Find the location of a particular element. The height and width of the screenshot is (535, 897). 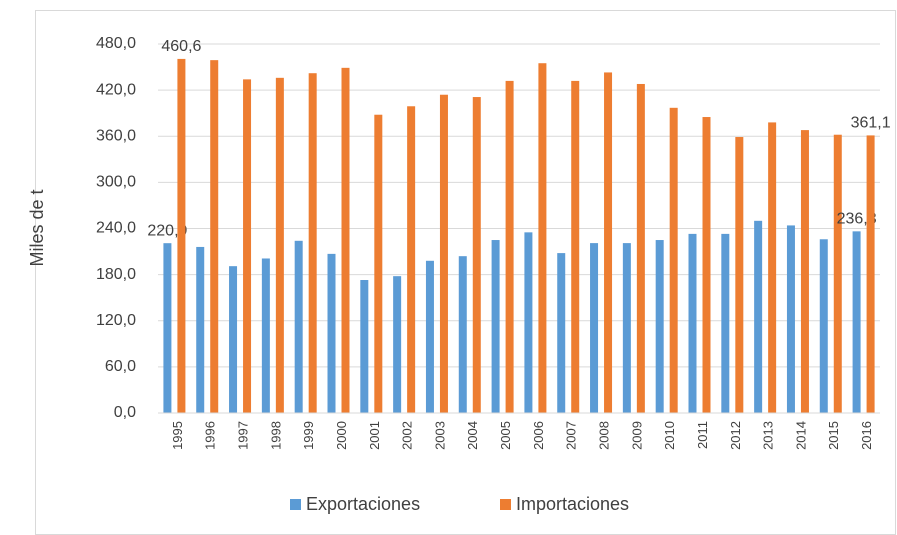

x-tick-label: 2011 is located at coordinates (702, 435).